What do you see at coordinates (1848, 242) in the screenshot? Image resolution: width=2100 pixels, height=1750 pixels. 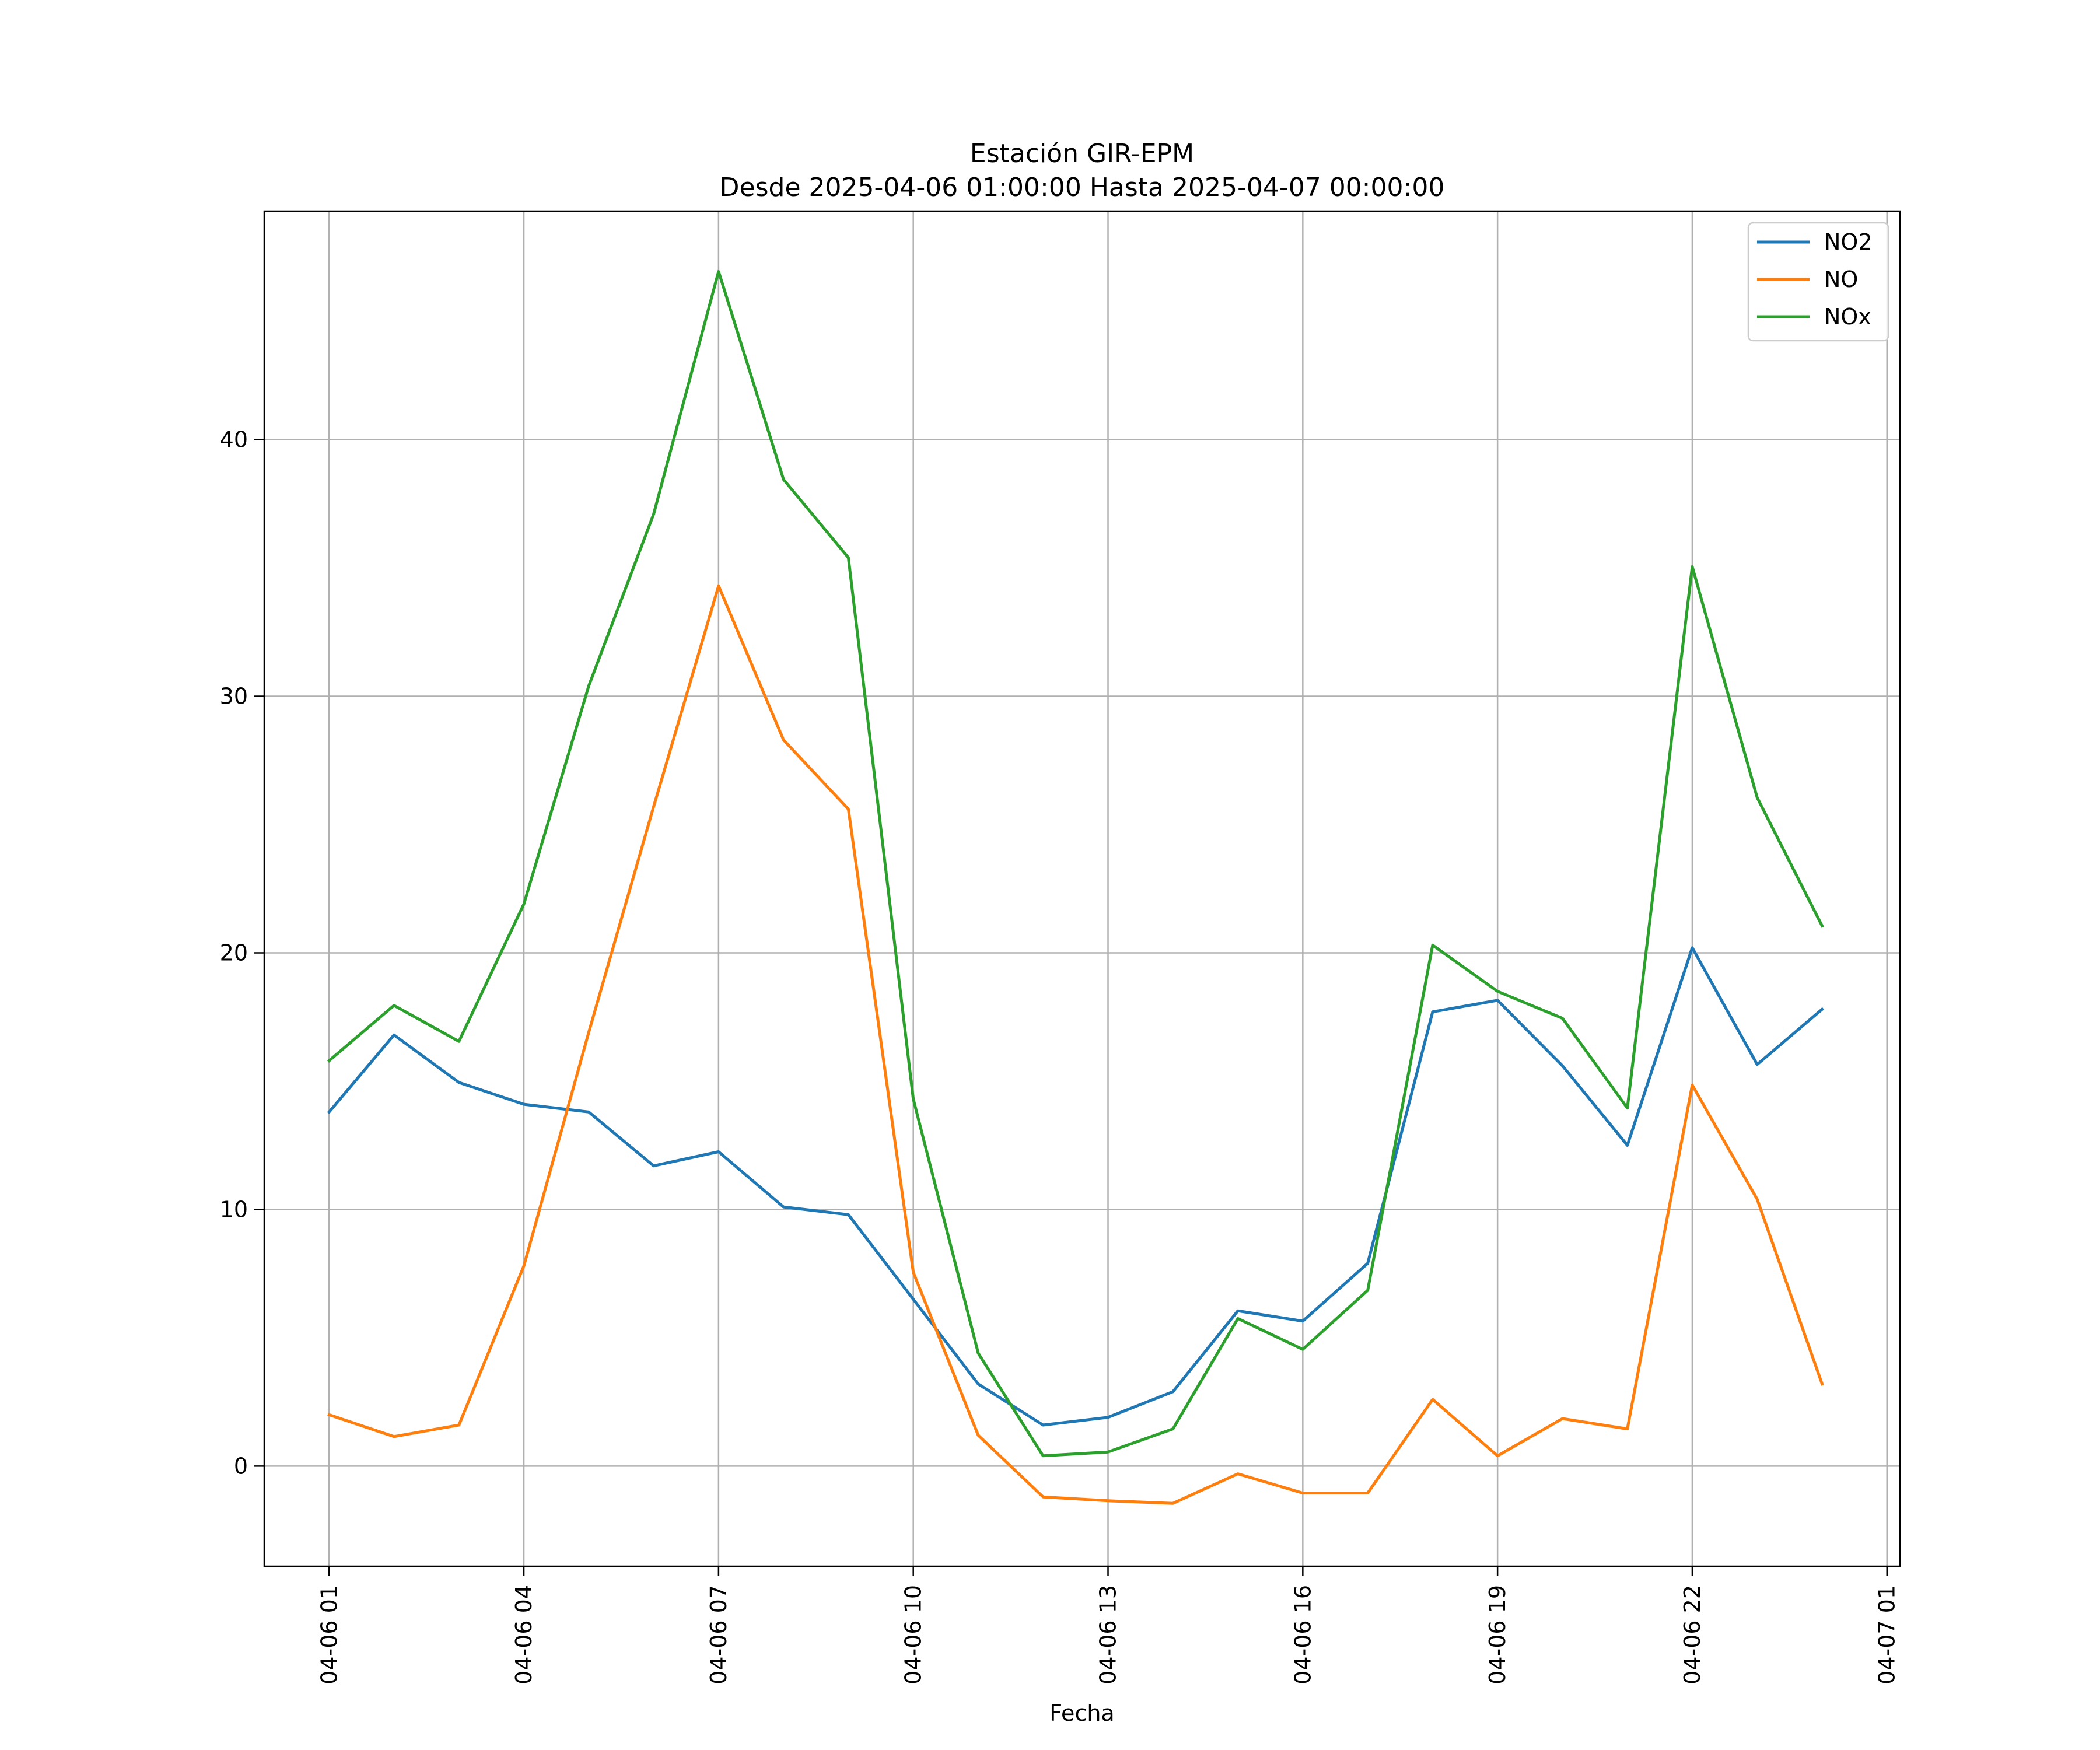 I see `legend-label-no2: NO2` at bounding box center [1848, 242].